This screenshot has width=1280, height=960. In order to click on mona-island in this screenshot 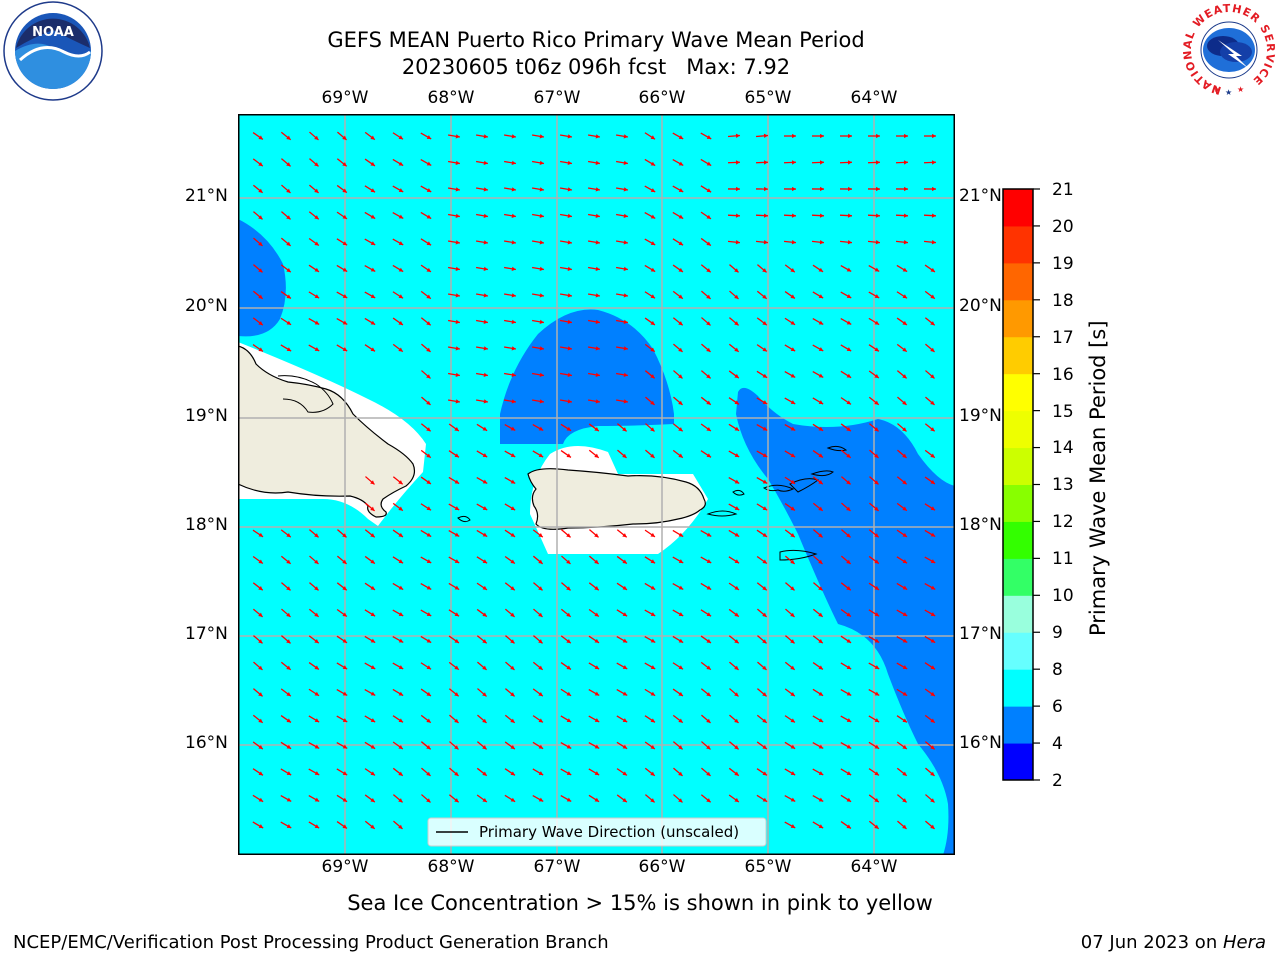, I will do `click(464, 519)`.